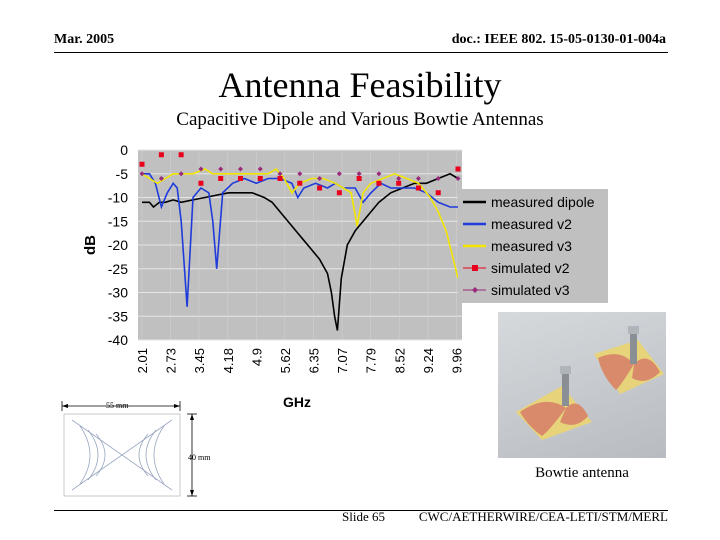 This screenshot has width=720, height=540. Describe the element at coordinates (543, 202) in the screenshot. I see `legend-label: measured dipole` at that location.